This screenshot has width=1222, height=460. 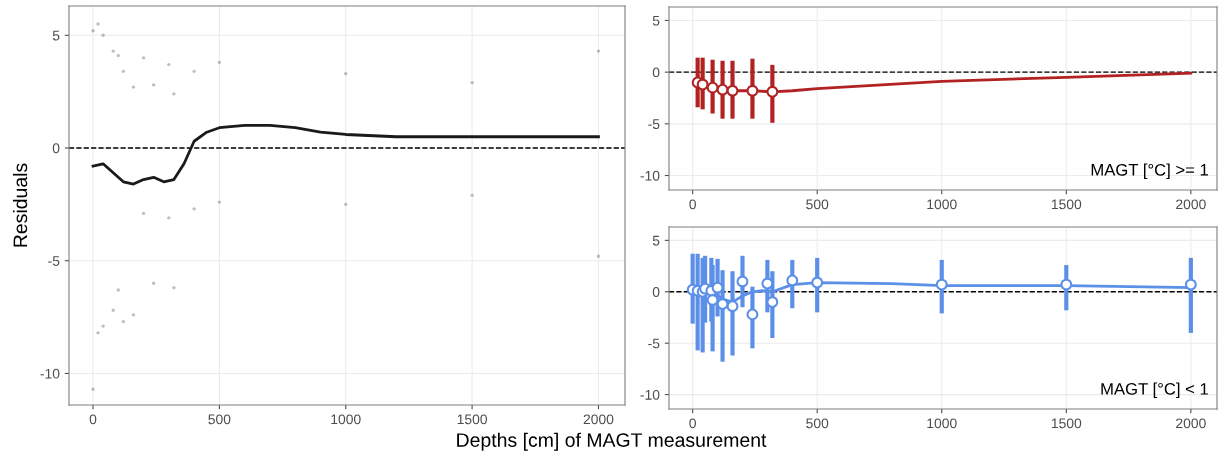 What do you see at coordinates (612, 441) in the screenshot?
I see `x-axis-title: Depths [cm] of MAGT measurement` at bounding box center [612, 441].